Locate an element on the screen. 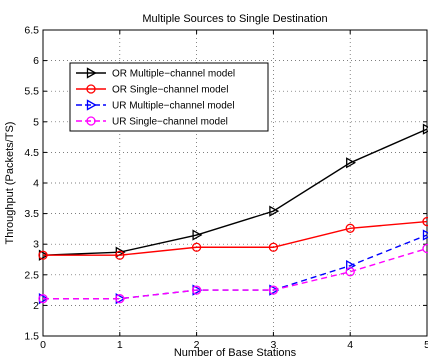 Image resolution: width=428 pixels, height=360 pixels. legend-label: UR Single−channel model is located at coordinates (170, 122).